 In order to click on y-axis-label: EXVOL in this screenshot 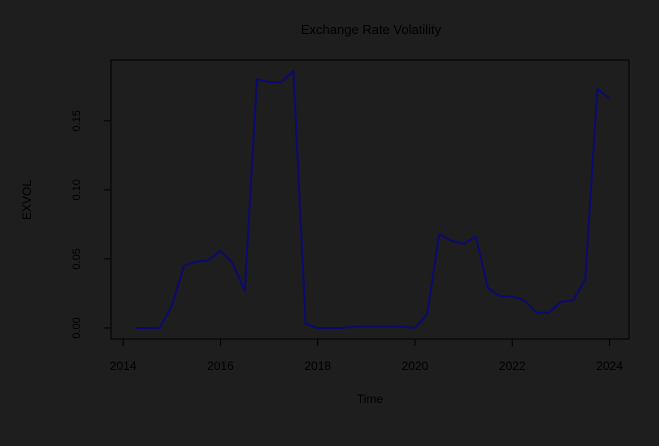, I will do `click(27, 200)`.